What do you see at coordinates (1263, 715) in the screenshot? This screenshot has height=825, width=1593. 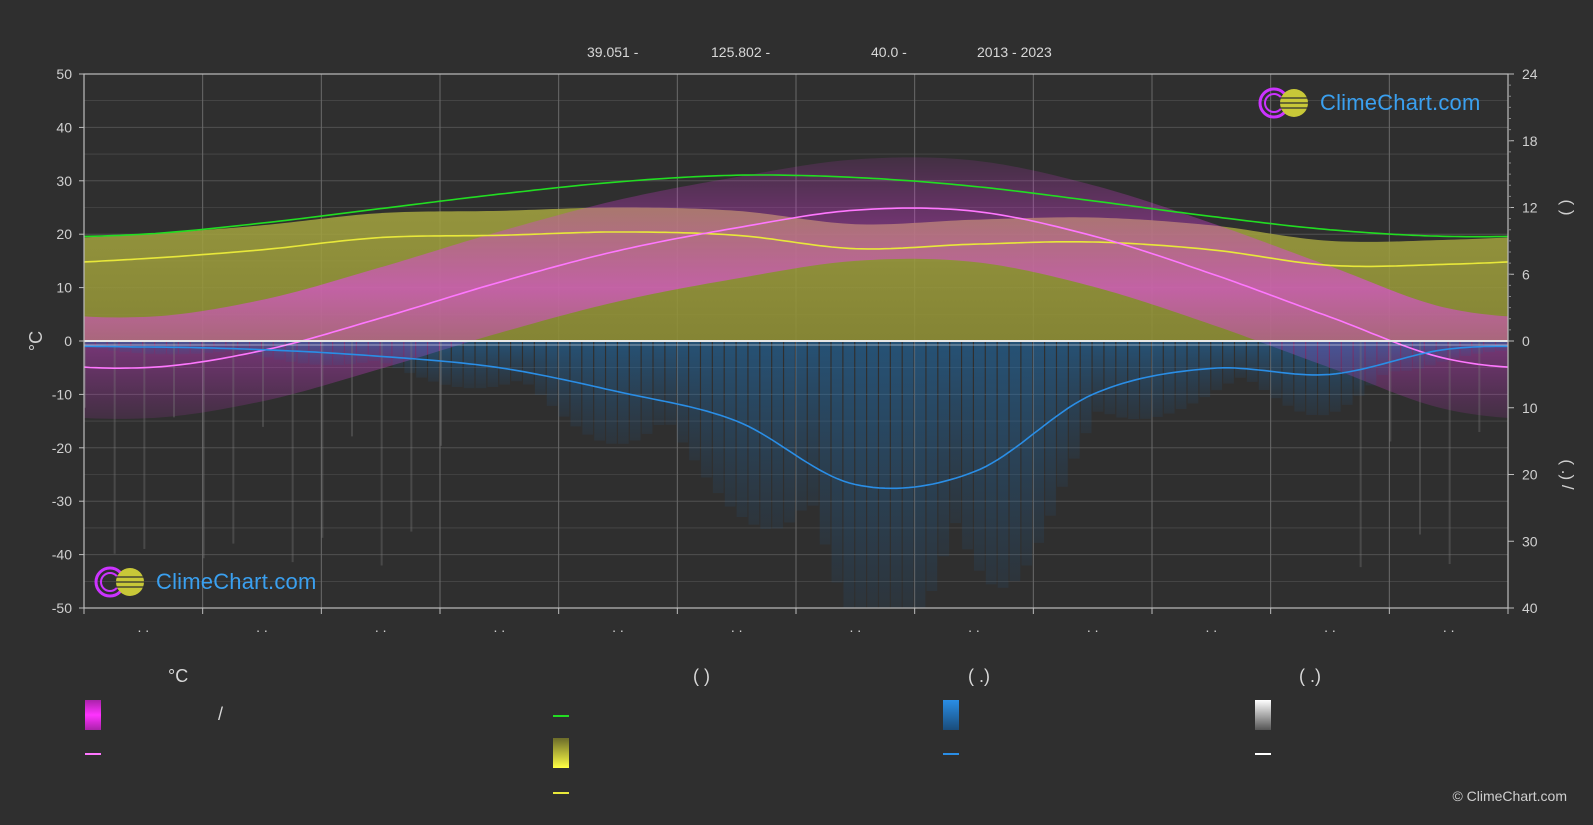 I see `legend-snow-swatch` at bounding box center [1263, 715].